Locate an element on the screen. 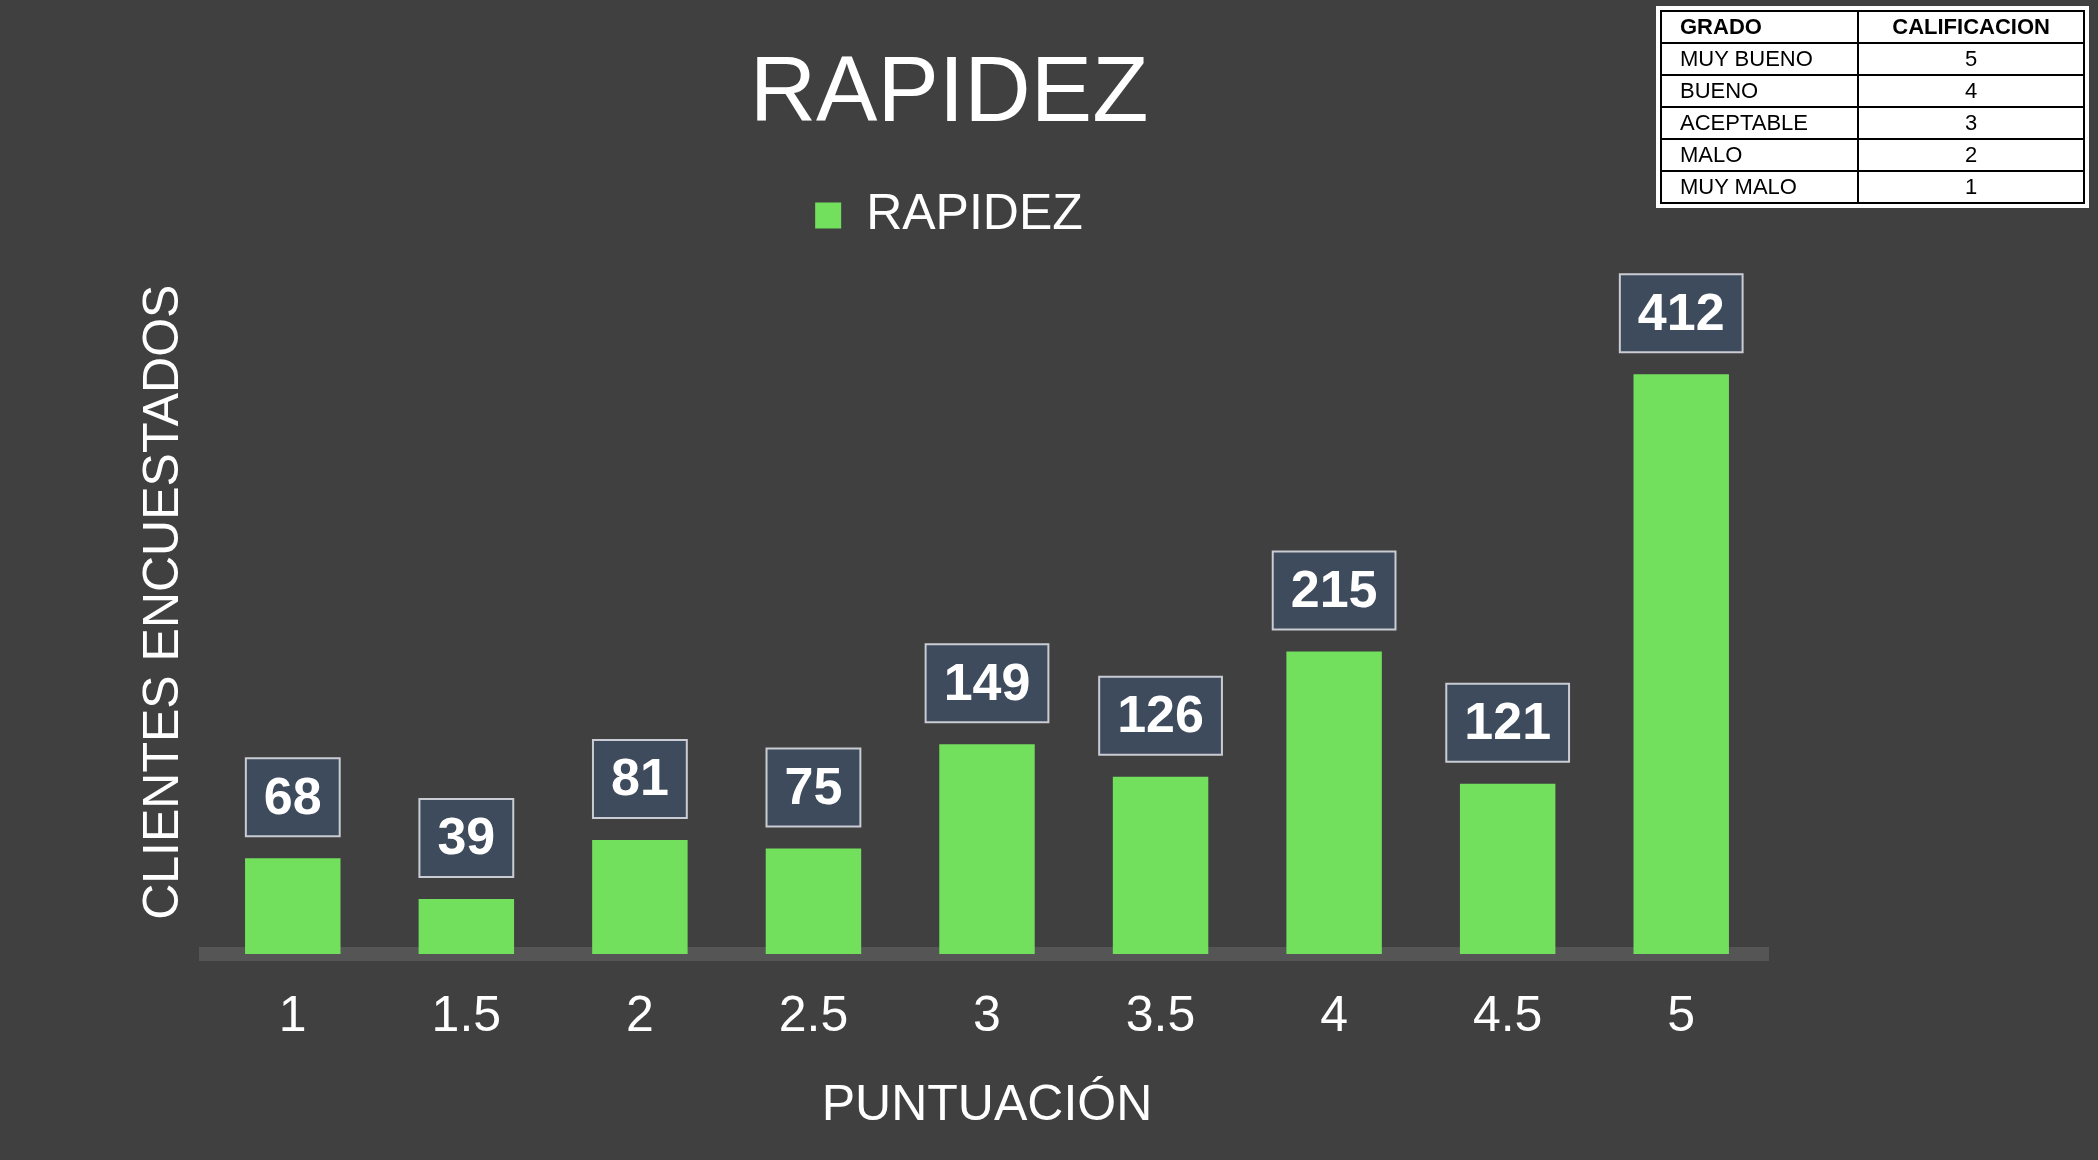  chart-title: RAPIDEZ is located at coordinates (949, 88).